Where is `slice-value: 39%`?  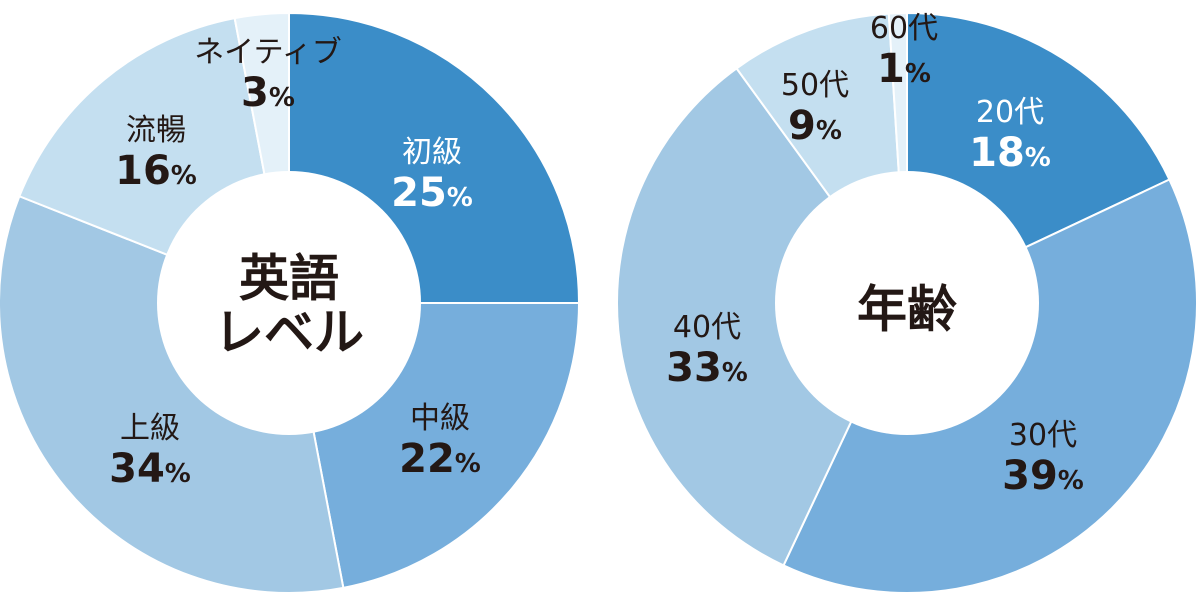
slice-value: 39% is located at coordinates (1043, 476).